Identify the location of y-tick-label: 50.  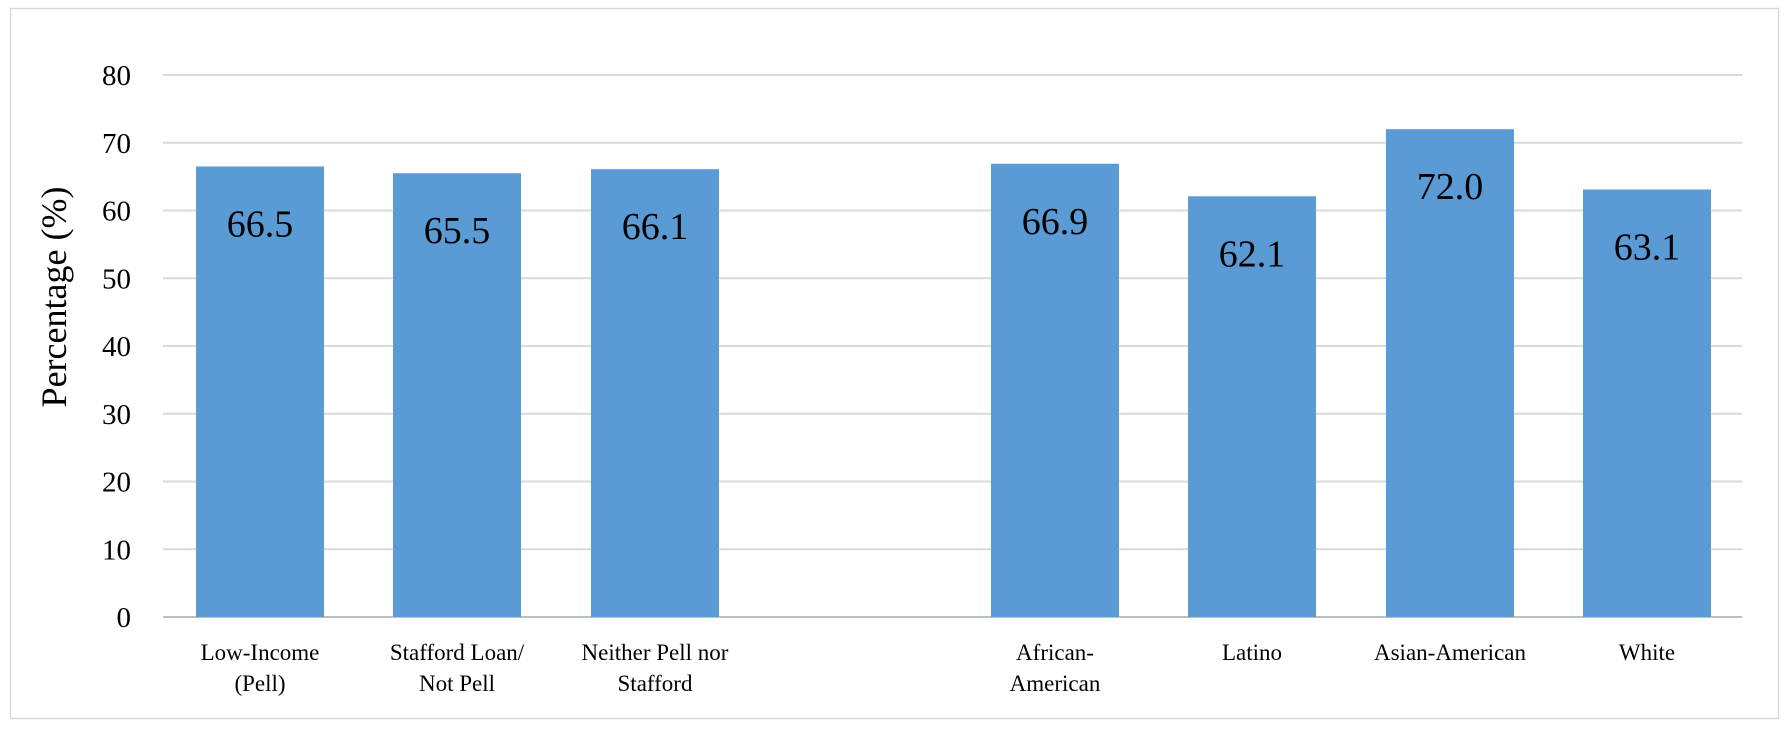
(116, 279).